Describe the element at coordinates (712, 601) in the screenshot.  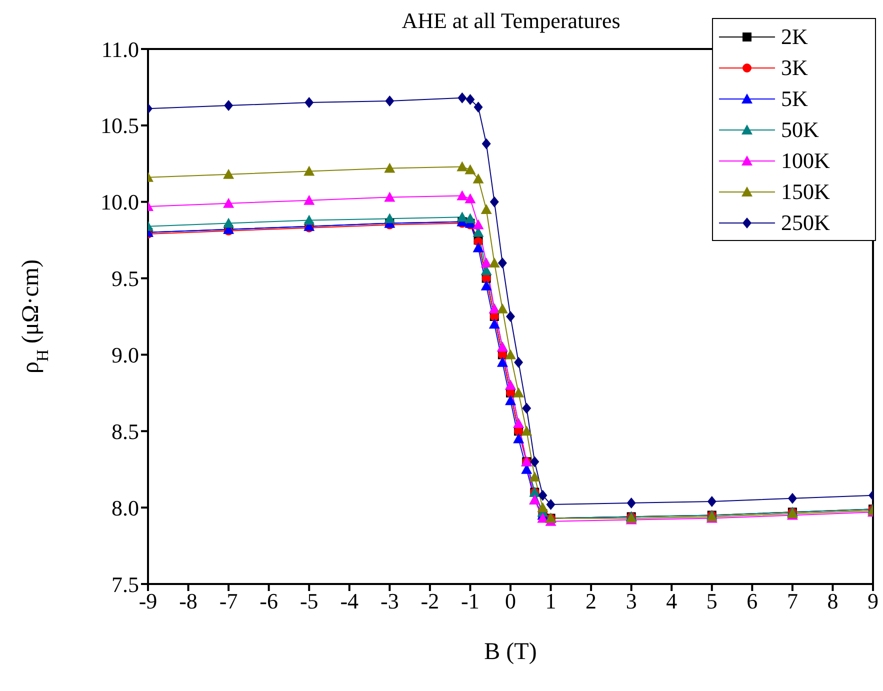
I see `x-tick-label: 5` at that location.